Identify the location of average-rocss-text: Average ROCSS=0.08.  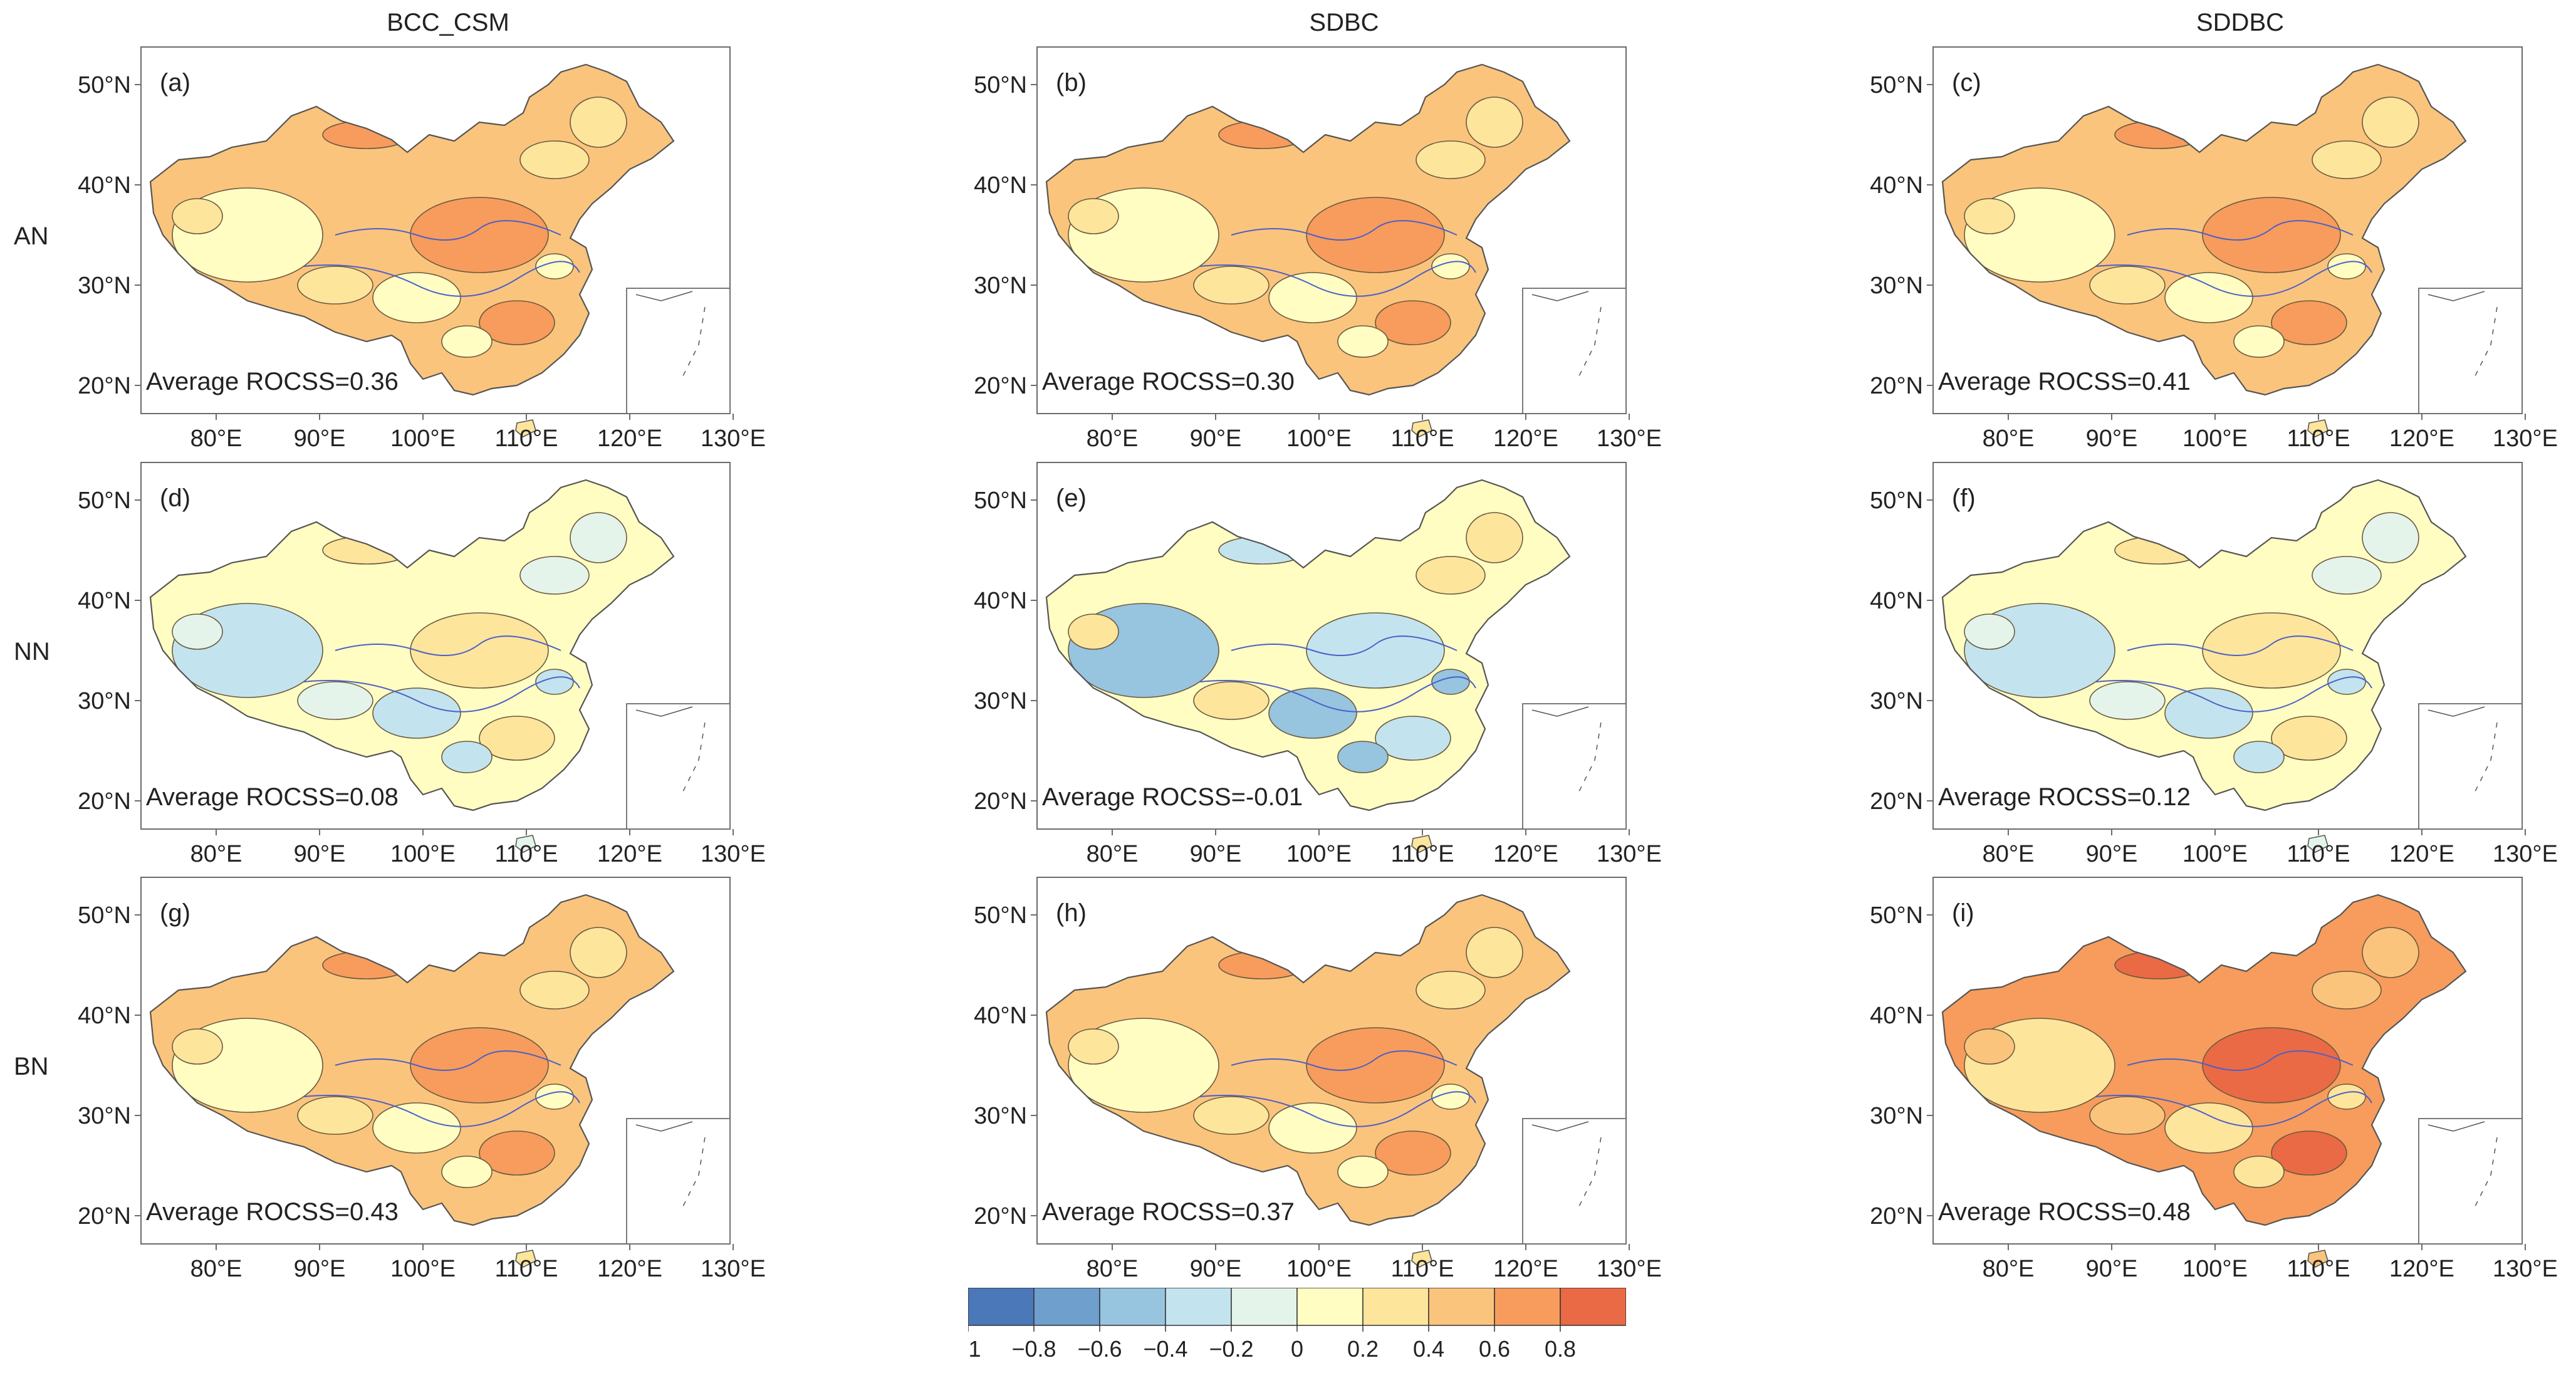
(272, 797).